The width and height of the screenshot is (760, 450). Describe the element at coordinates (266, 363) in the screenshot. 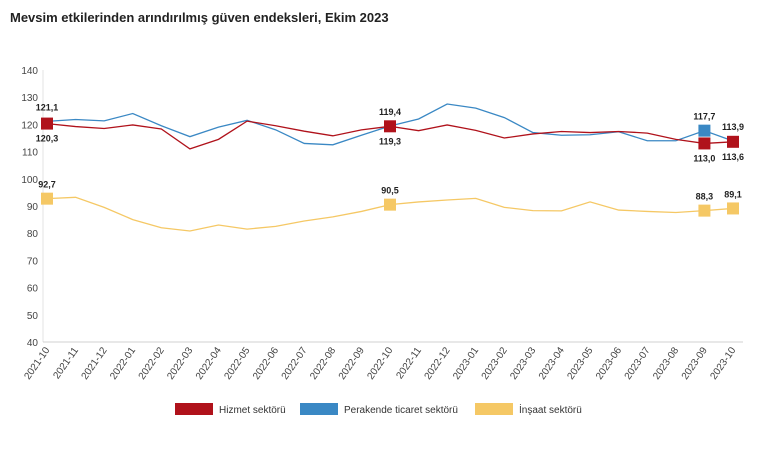

I see `x-tick-label: 2022-06` at that location.